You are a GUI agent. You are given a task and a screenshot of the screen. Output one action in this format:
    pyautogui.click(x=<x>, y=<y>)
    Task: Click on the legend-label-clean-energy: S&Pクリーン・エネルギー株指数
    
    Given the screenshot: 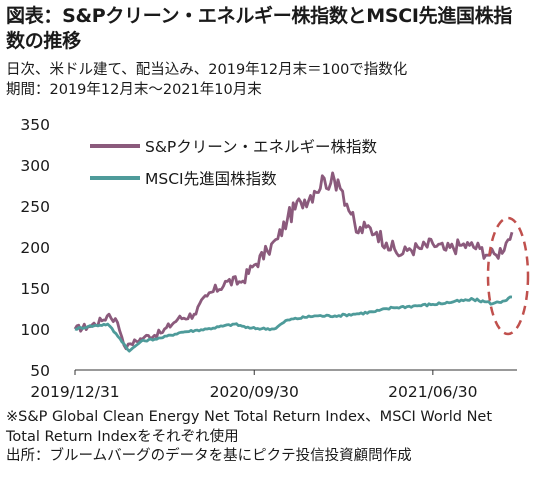 What is the action you would take?
    pyautogui.click(x=261, y=147)
    